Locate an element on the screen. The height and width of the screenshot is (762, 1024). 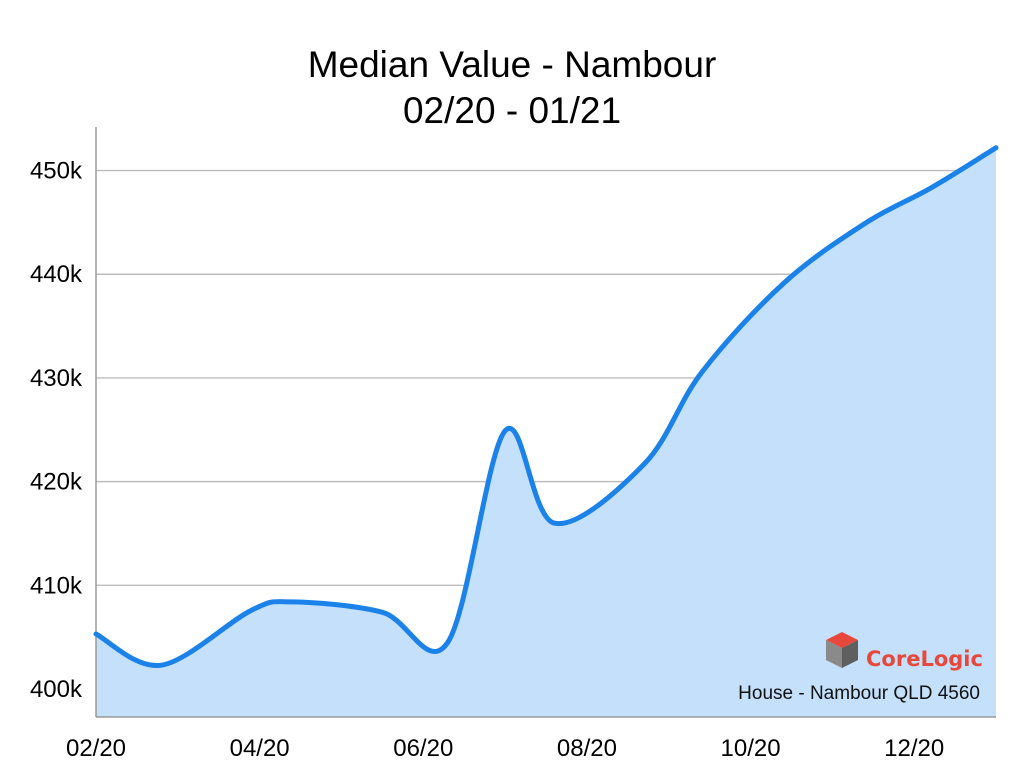
x-tick-label: 02/20 is located at coordinates (96, 748).